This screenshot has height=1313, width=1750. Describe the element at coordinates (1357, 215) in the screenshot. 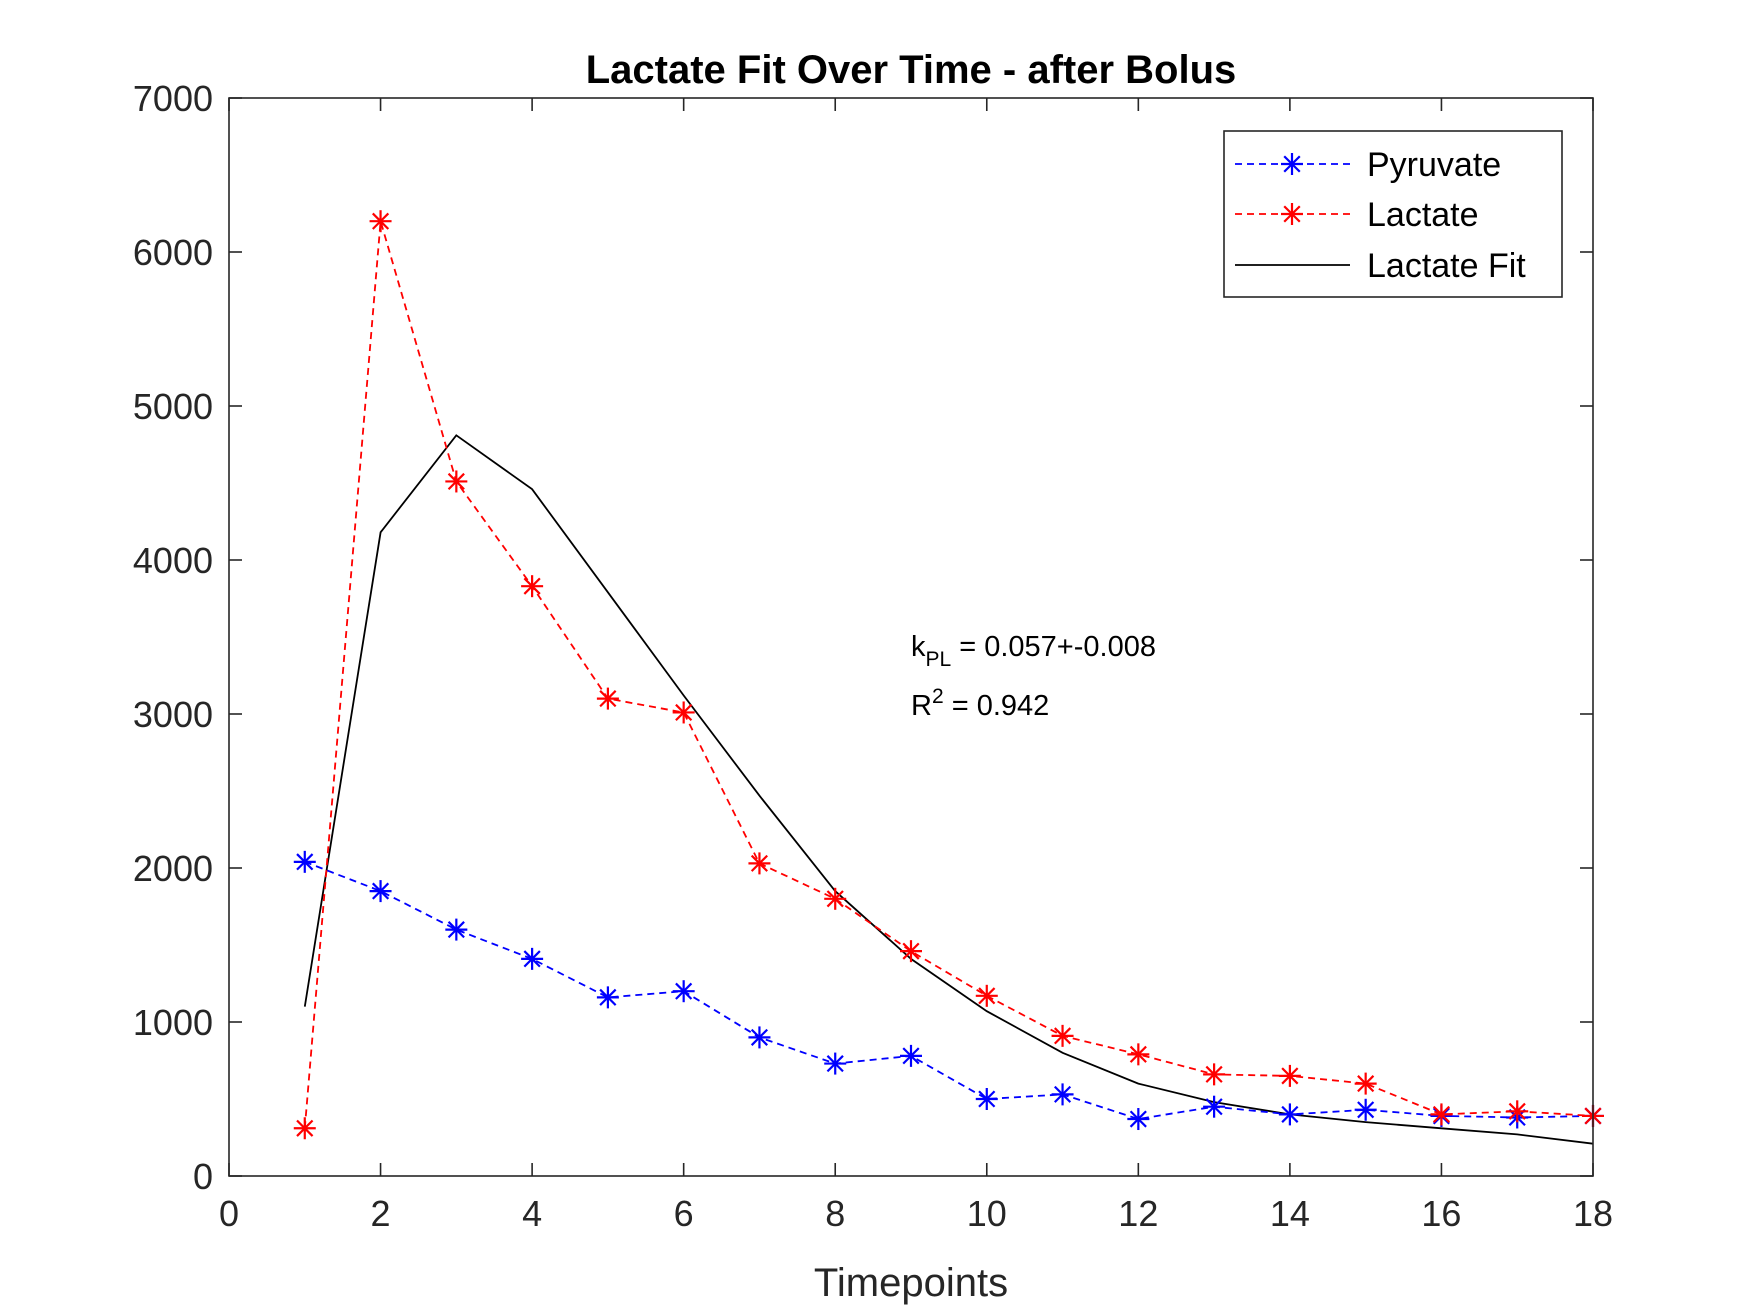

I see `legend-entry-lactate: Lactate` at that location.